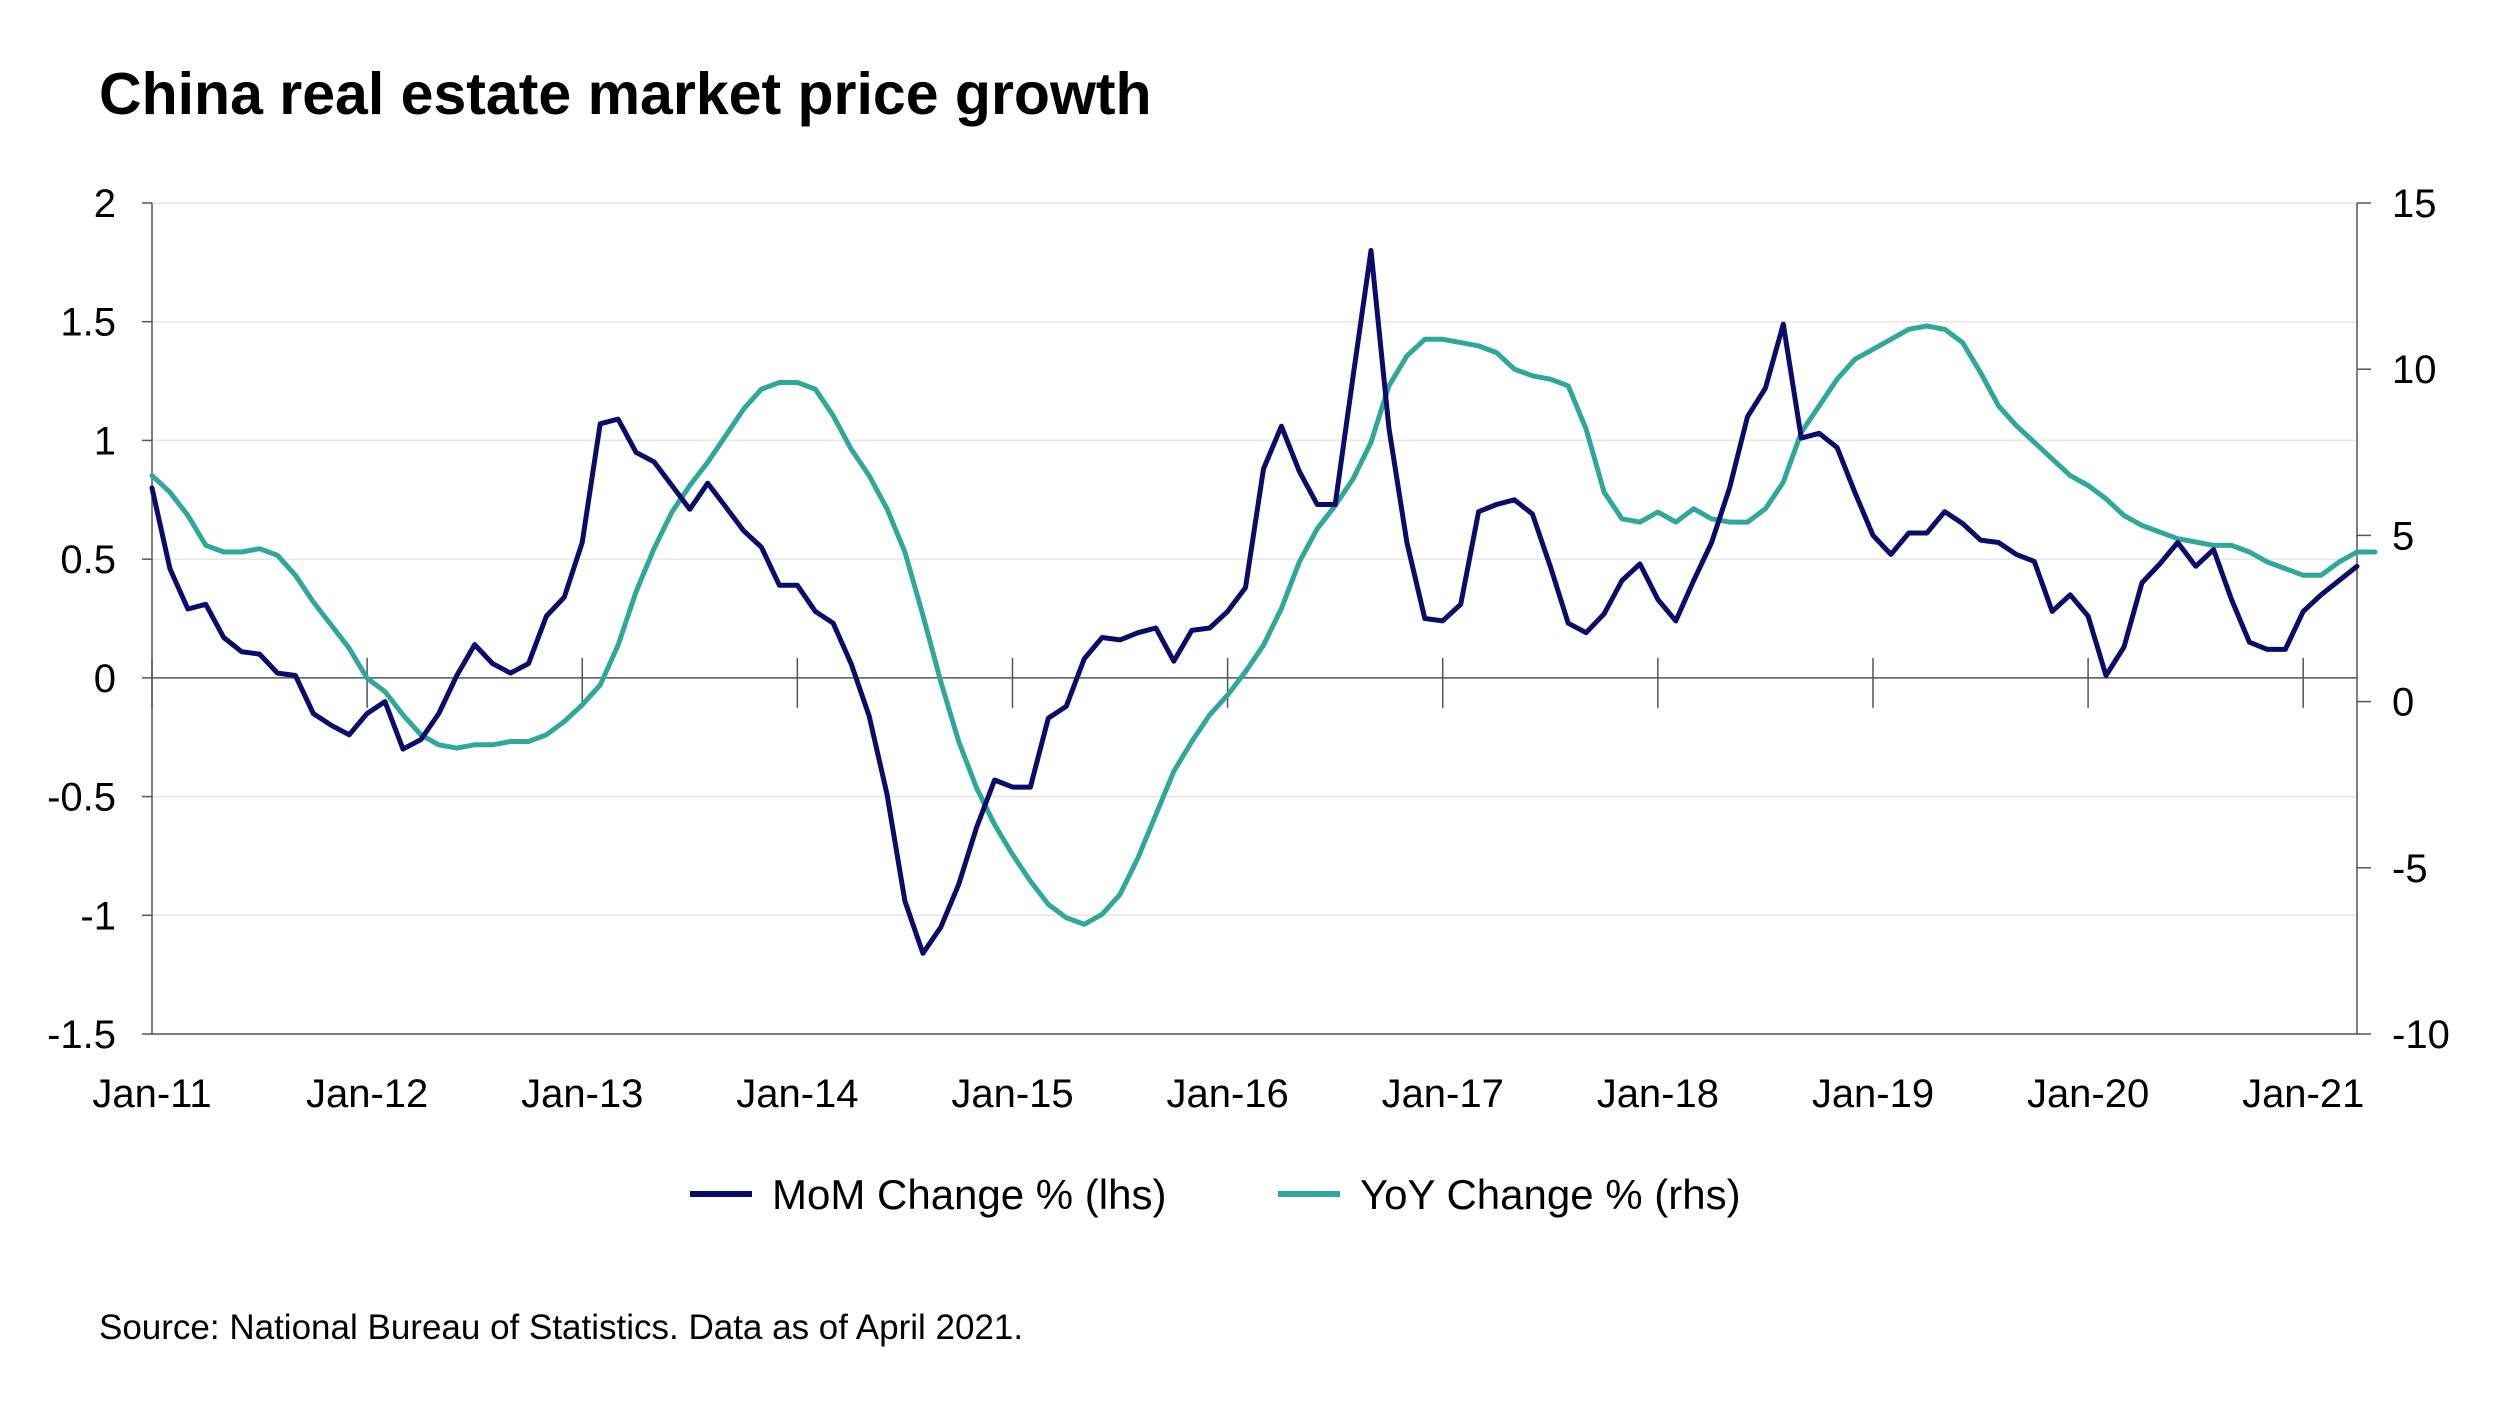  What do you see at coordinates (2414, 204) in the screenshot?
I see `y-right-tick-label: 15` at bounding box center [2414, 204].